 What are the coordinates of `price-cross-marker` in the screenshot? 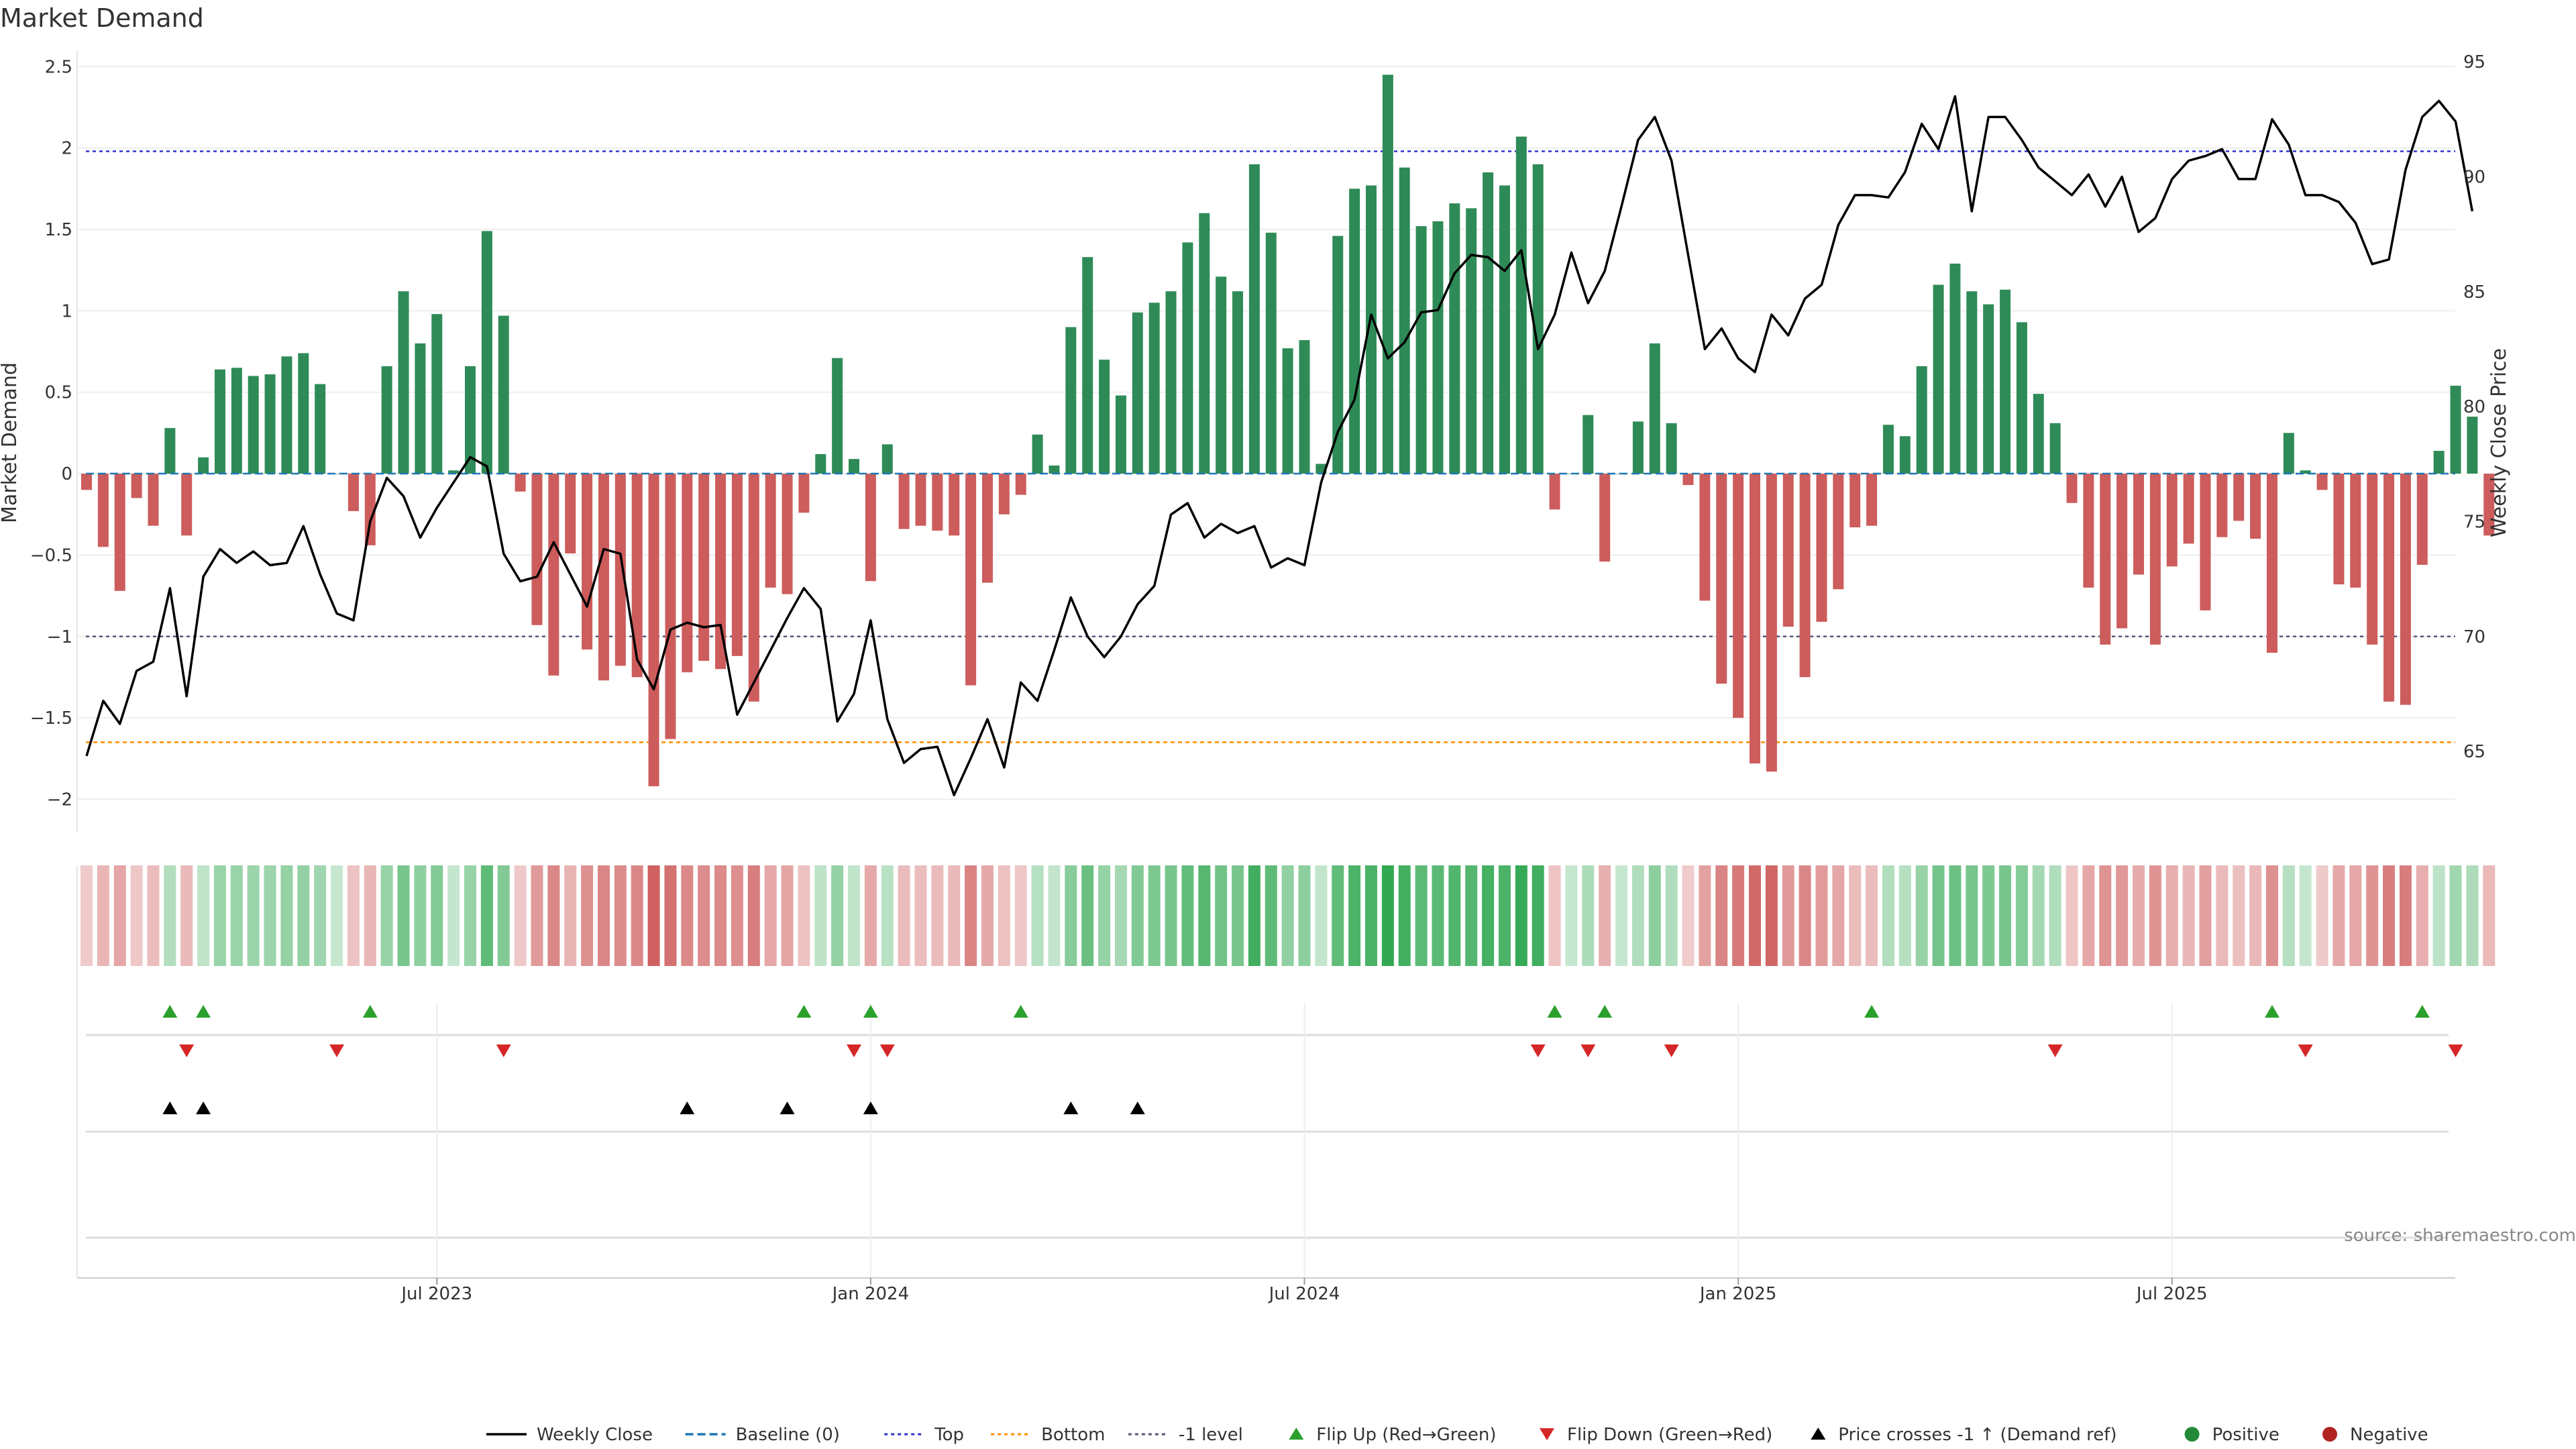 It's located at (170, 1108).